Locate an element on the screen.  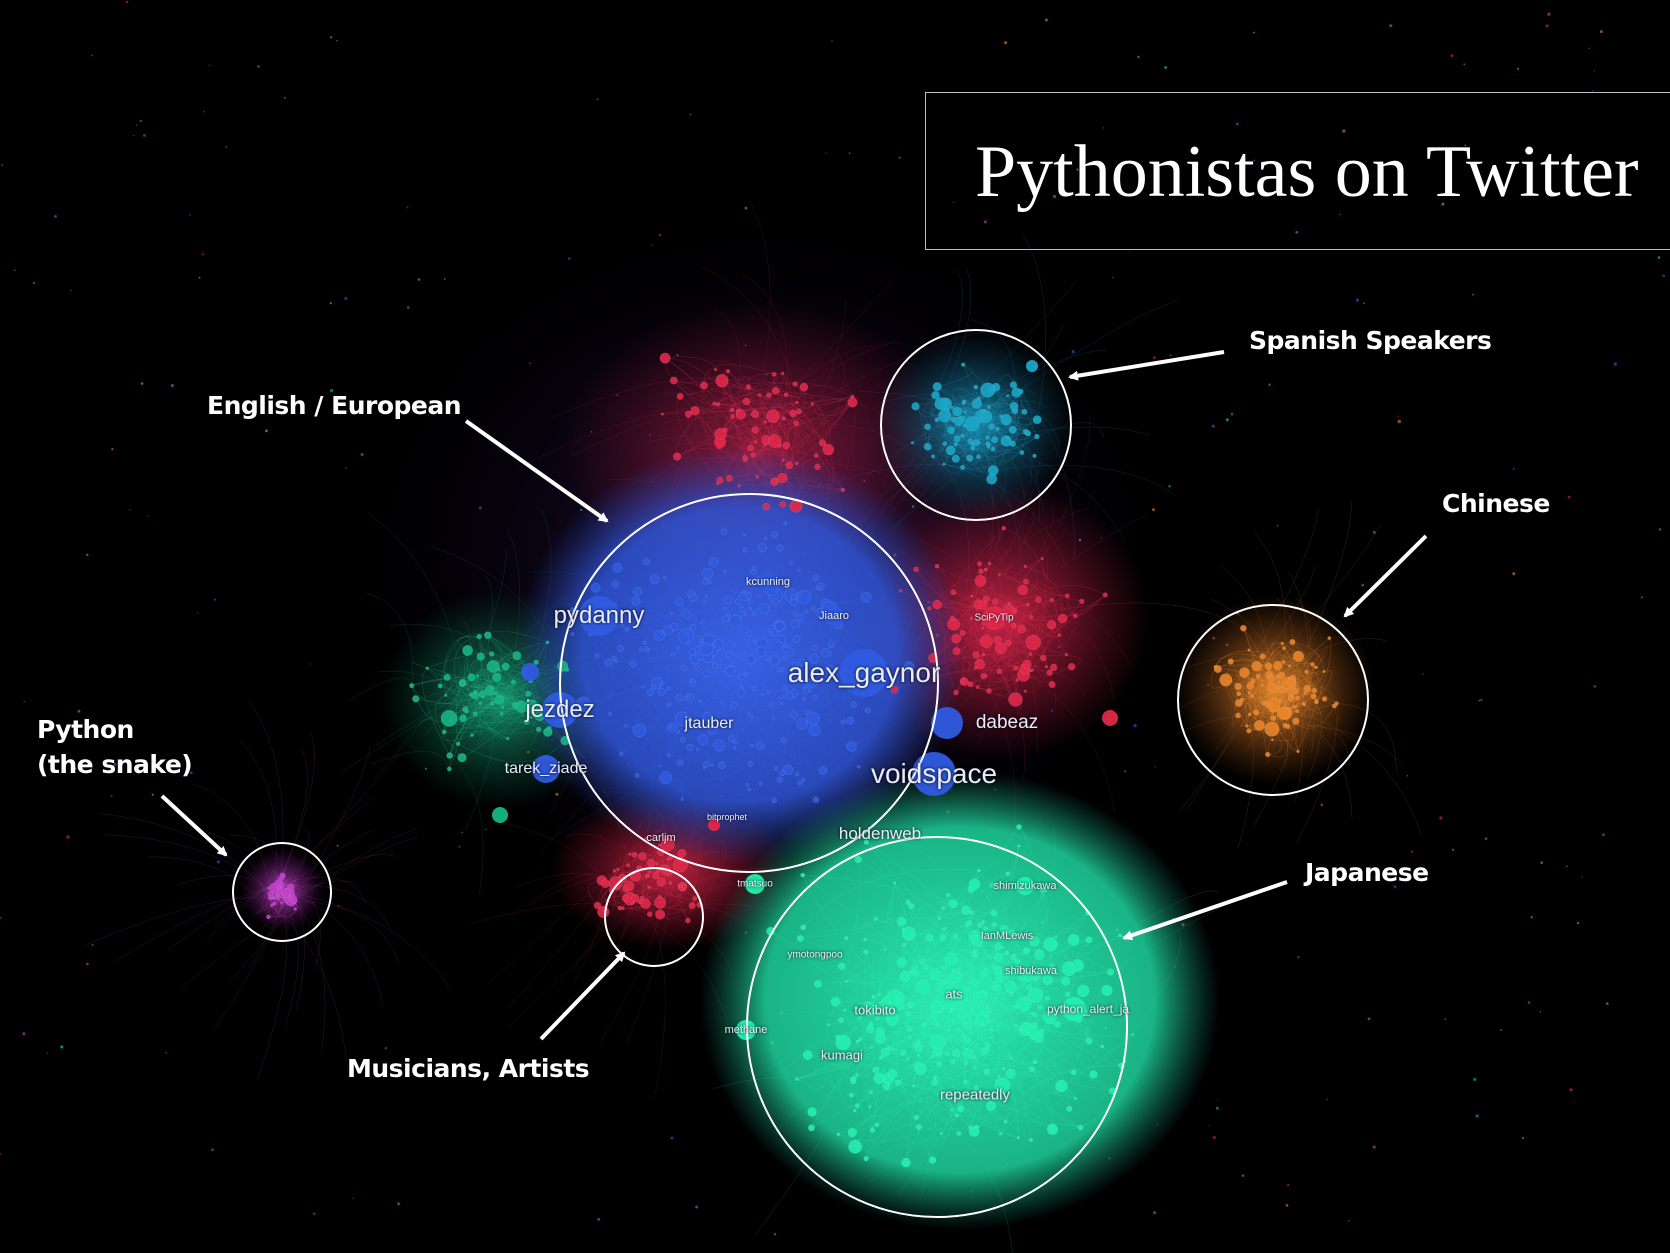
spanish-arrow is located at coordinates (1146, 365).